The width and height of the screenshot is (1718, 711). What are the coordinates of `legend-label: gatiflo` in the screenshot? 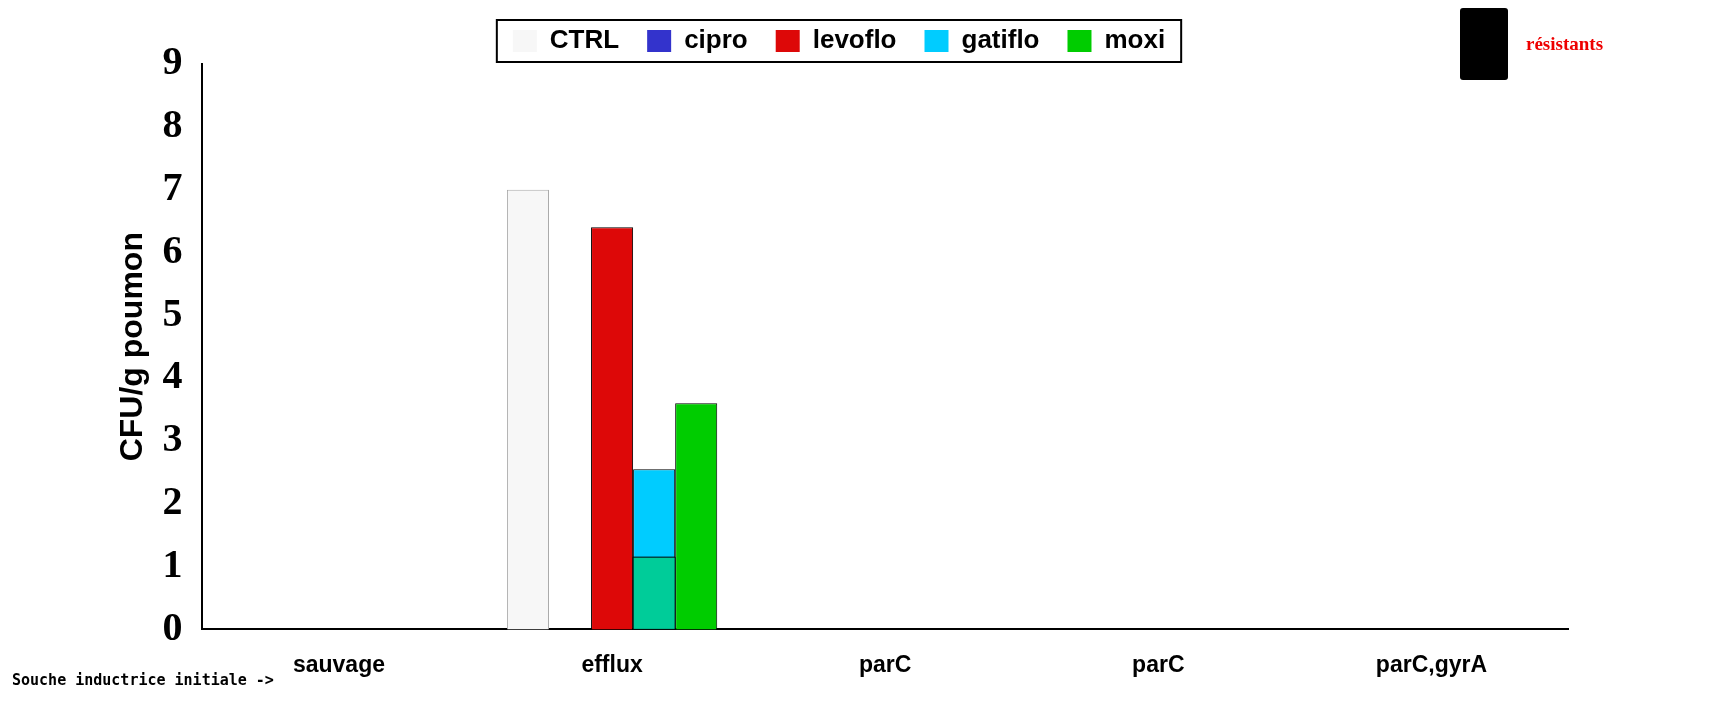 It's located at (1000, 39).